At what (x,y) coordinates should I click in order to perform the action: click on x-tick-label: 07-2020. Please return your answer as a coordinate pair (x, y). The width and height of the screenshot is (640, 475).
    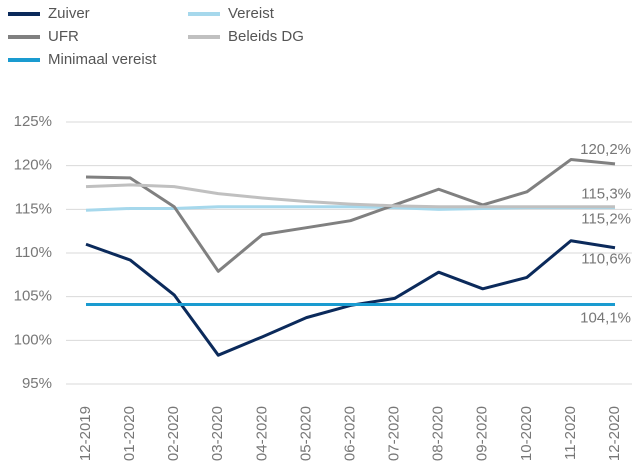
    Looking at the image, I should click on (394, 433).